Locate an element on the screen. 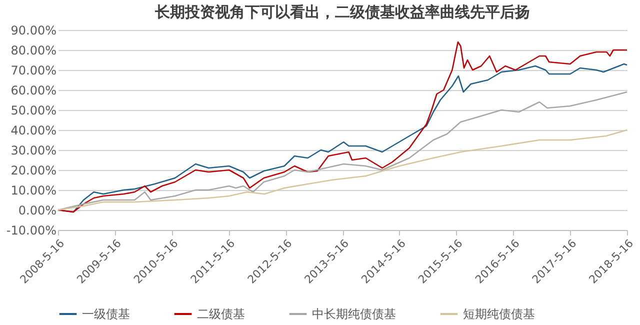 The width and height of the screenshot is (640, 325). y-tick-label: 10.00% is located at coordinates (33, 191).